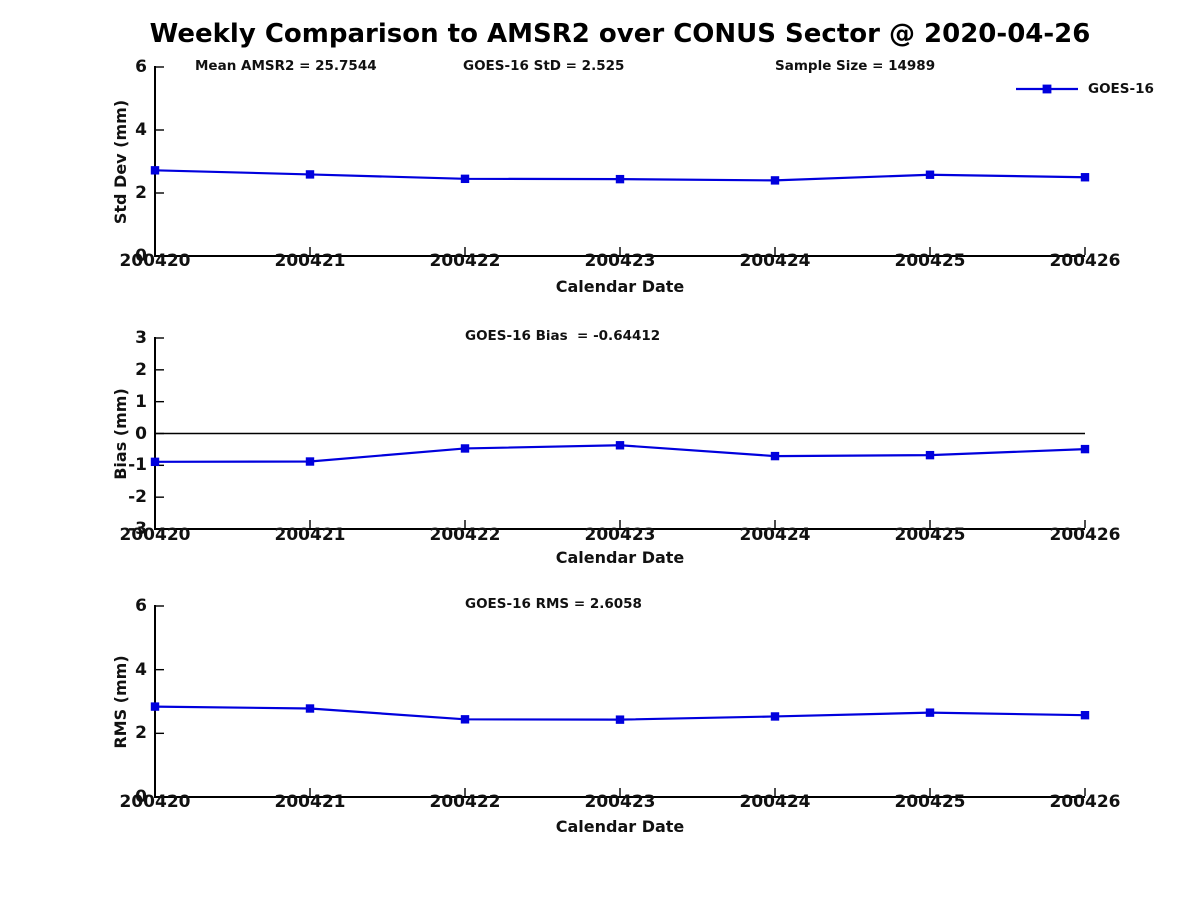 Image resolution: width=1200 pixels, height=900 pixels. What do you see at coordinates (141, 401) in the screenshot?
I see `y-tick-label: 1` at bounding box center [141, 401].